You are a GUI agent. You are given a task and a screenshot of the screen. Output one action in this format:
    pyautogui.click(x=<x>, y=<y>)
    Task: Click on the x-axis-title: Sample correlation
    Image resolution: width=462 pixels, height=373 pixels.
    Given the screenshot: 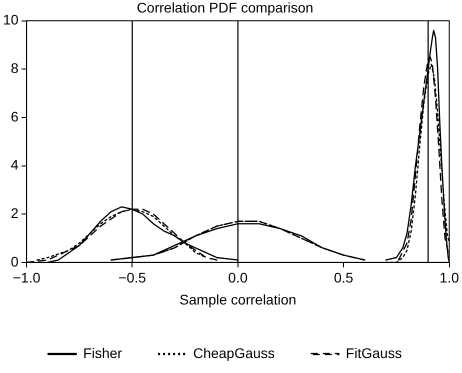 What is the action you would take?
    pyautogui.click(x=238, y=299)
    